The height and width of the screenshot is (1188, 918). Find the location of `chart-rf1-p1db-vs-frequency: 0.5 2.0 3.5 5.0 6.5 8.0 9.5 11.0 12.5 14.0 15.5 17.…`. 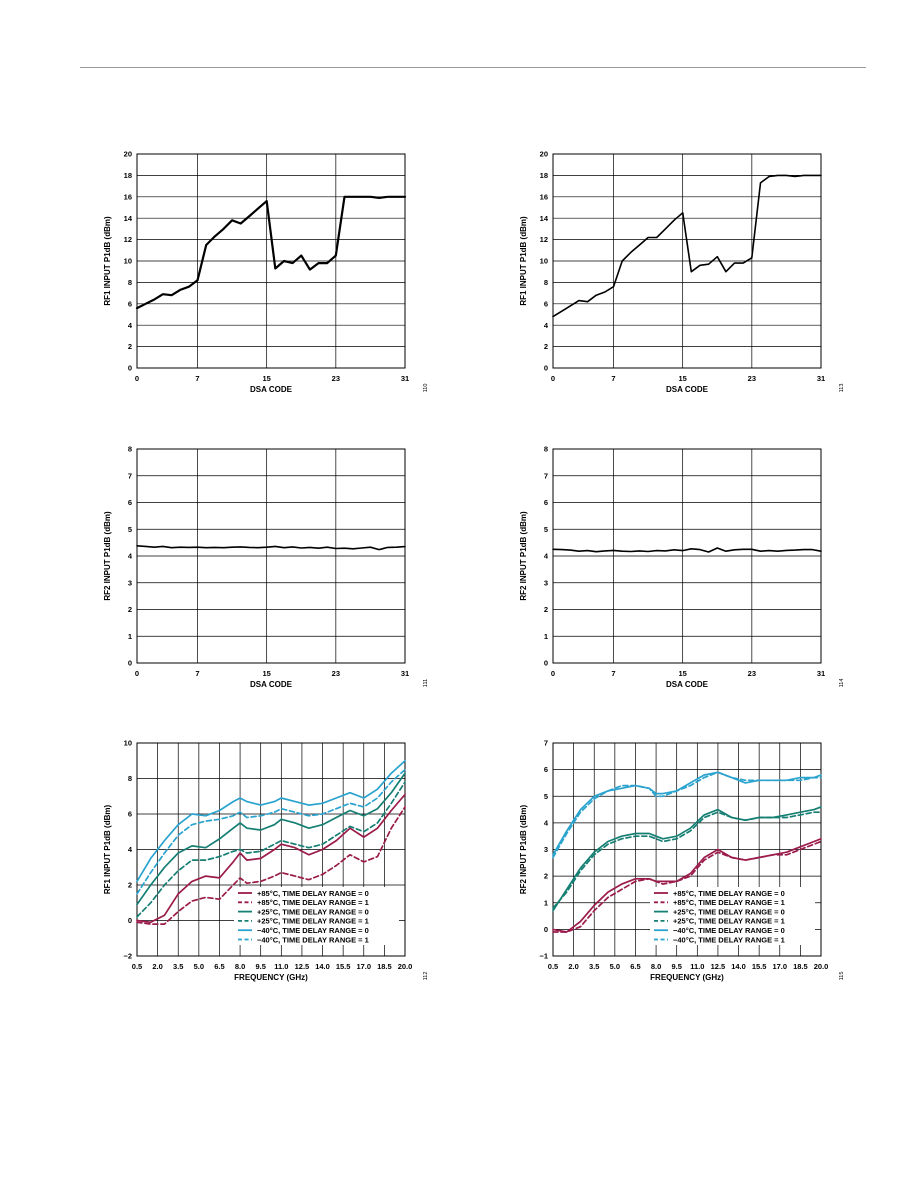

chart-rf1-p1db-vs-frequency: 0.5 2.0 3.5 5.0 6.5 8.0 9.5 11.0 12.5 14.0 15.5 17.… is located at coordinates (270, 864).